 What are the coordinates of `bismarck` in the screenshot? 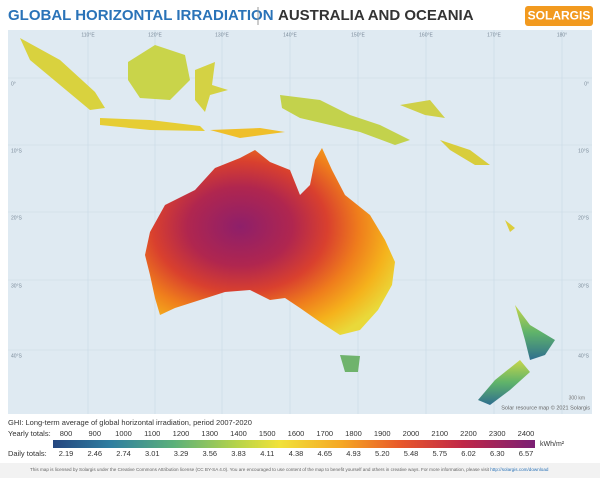 It's located at (422, 109).